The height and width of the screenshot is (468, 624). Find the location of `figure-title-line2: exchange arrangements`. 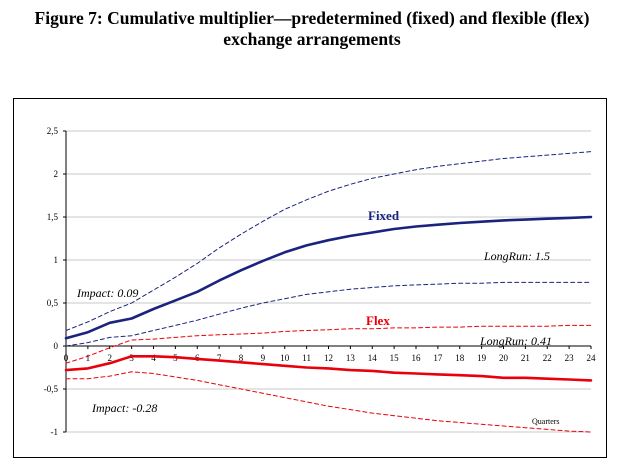

figure-title-line2: exchange arrangements is located at coordinates (312, 39).